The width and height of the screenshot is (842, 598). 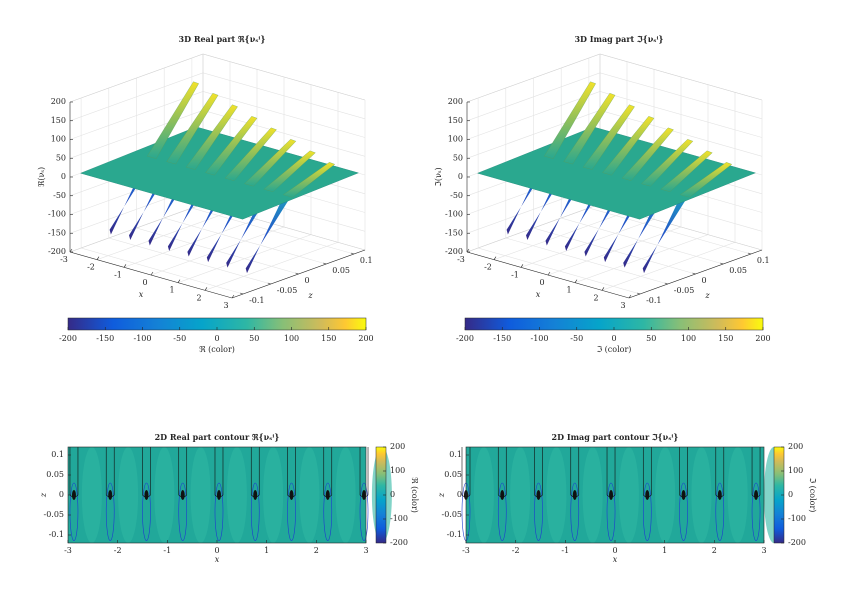 What do you see at coordinates (105, 338) in the screenshot?
I see `colorbar-tick-label: -150` at bounding box center [105, 338].